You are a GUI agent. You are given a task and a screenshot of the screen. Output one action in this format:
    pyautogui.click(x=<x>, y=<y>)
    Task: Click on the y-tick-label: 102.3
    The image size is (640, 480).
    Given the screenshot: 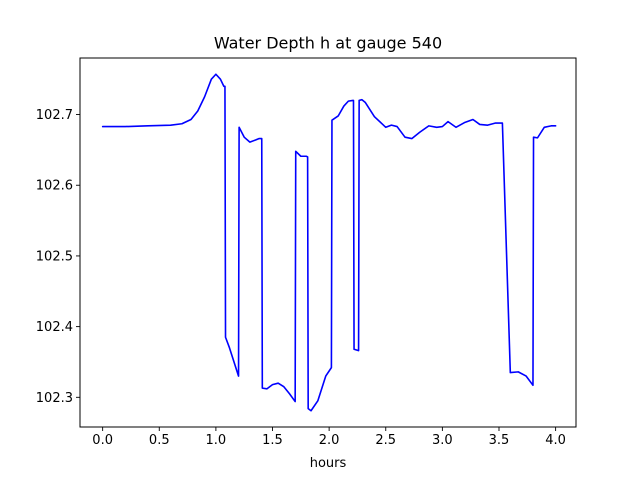 What is the action you would take?
    pyautogui.click(x=54, y=398)
    